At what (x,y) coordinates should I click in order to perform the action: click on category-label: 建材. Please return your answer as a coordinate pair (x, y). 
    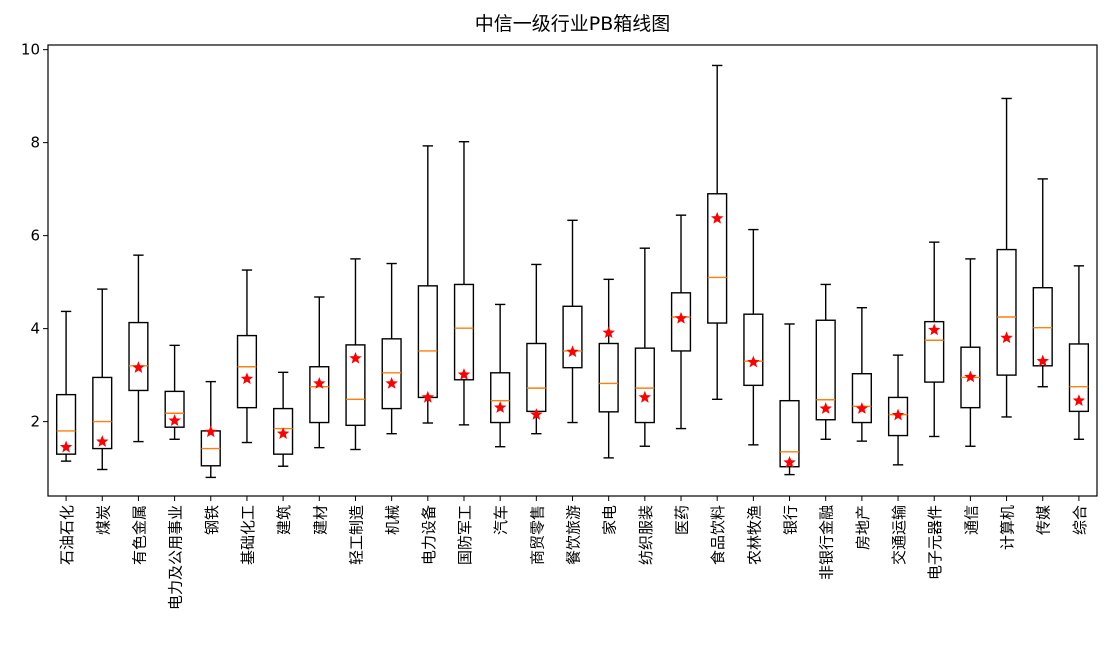
    Looking at the image, I should click on (320, 520).